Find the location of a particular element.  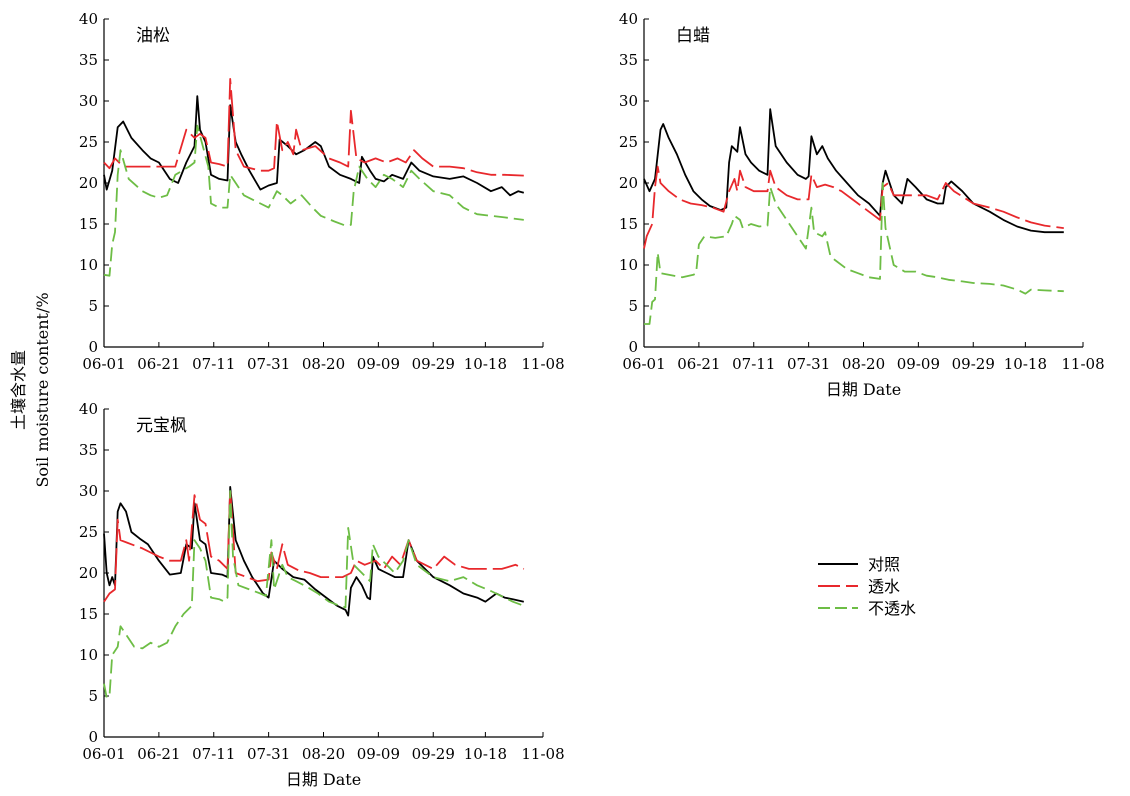

legend-label-control: 对照 is located at coordinates (884, 564).